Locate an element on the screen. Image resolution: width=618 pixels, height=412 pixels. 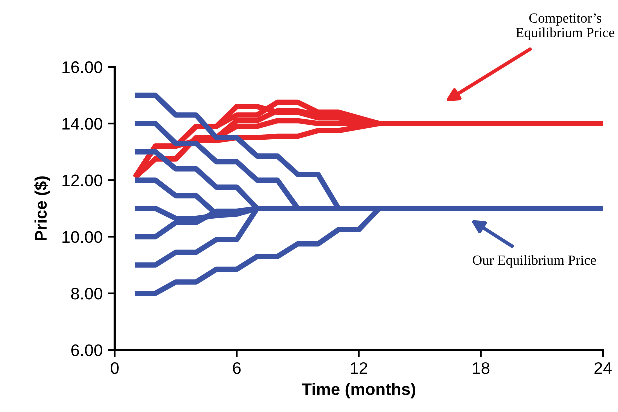
annotation: Our Equilibrium Price is located at coordinates (534, 261).